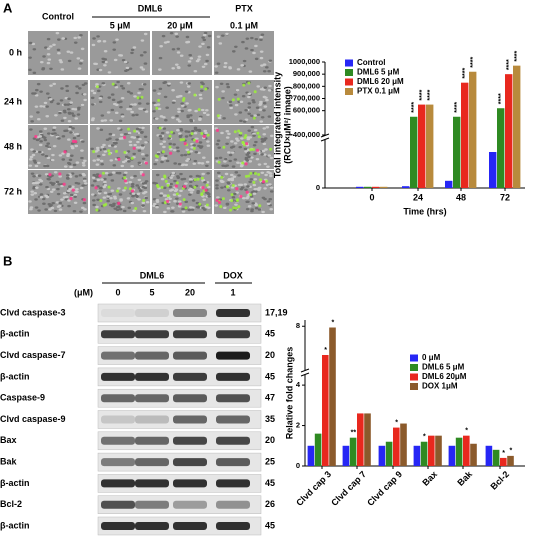 Image resolution: width=550 pixels, height=539 pixels. I want to click on y-tick-label: 800,000, so click(306, 85).